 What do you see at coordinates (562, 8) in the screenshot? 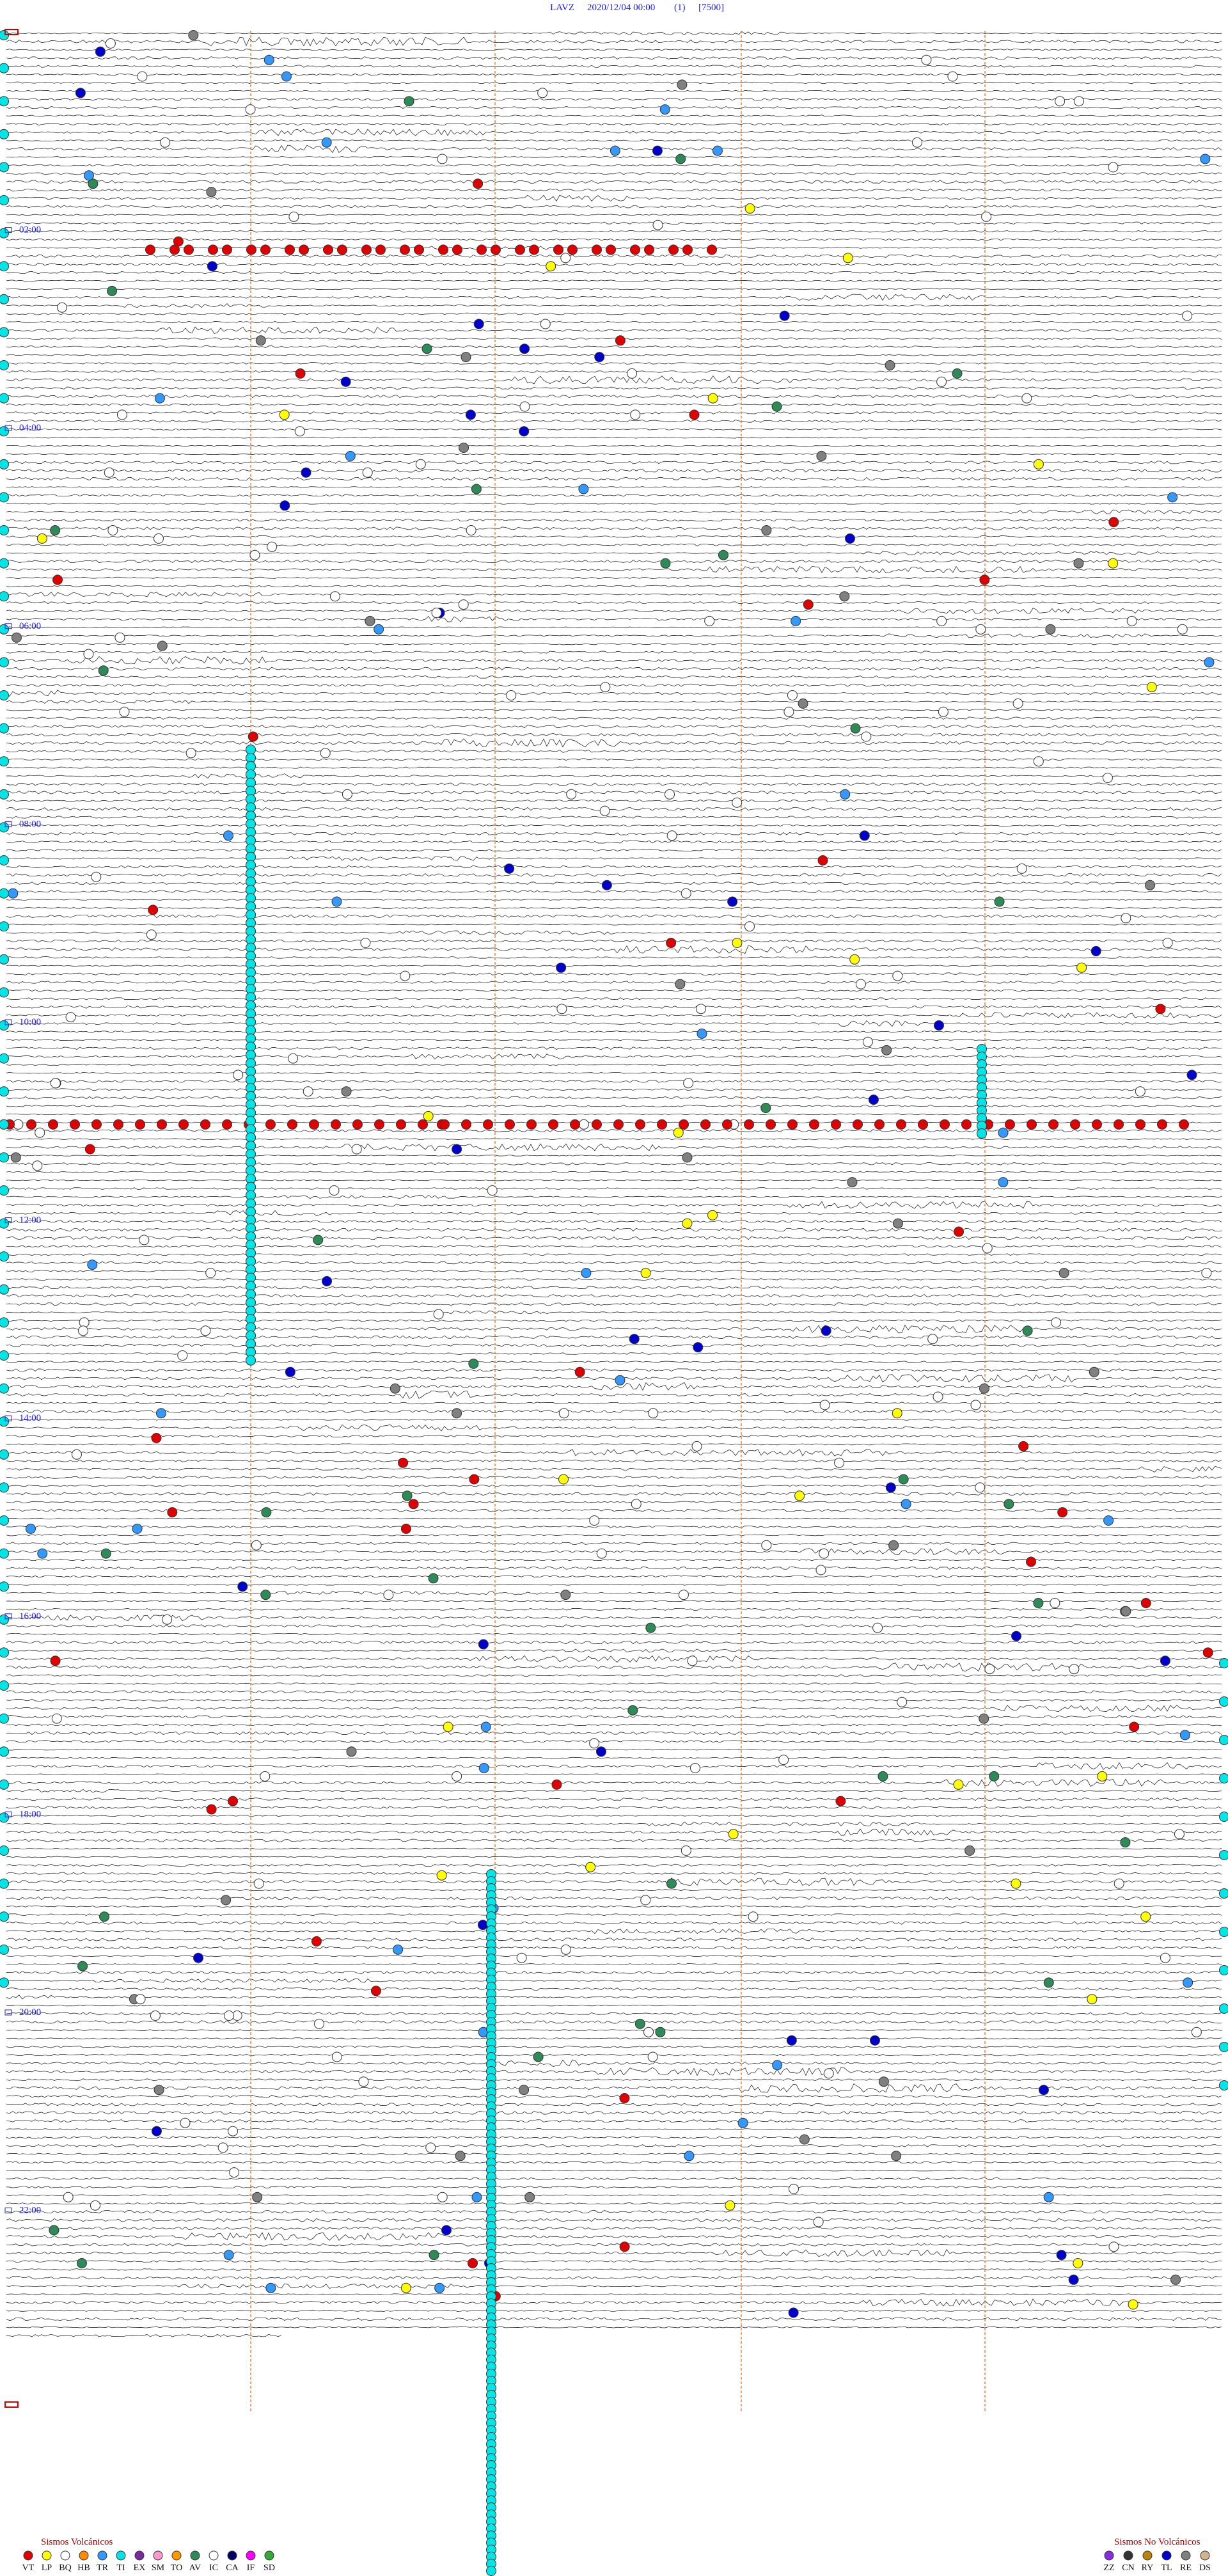
I see `station: LAVZ` at bounding box center [562, 8].